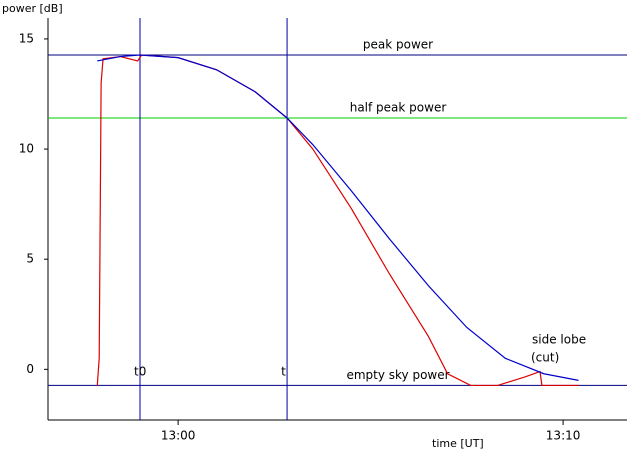 Image resolution: width=642 pixels, height=458 pixels. What do you see at coordinates (559, 340) in the screenshot?
I see `annotation: side lobe` at bounding box center [559, 340].